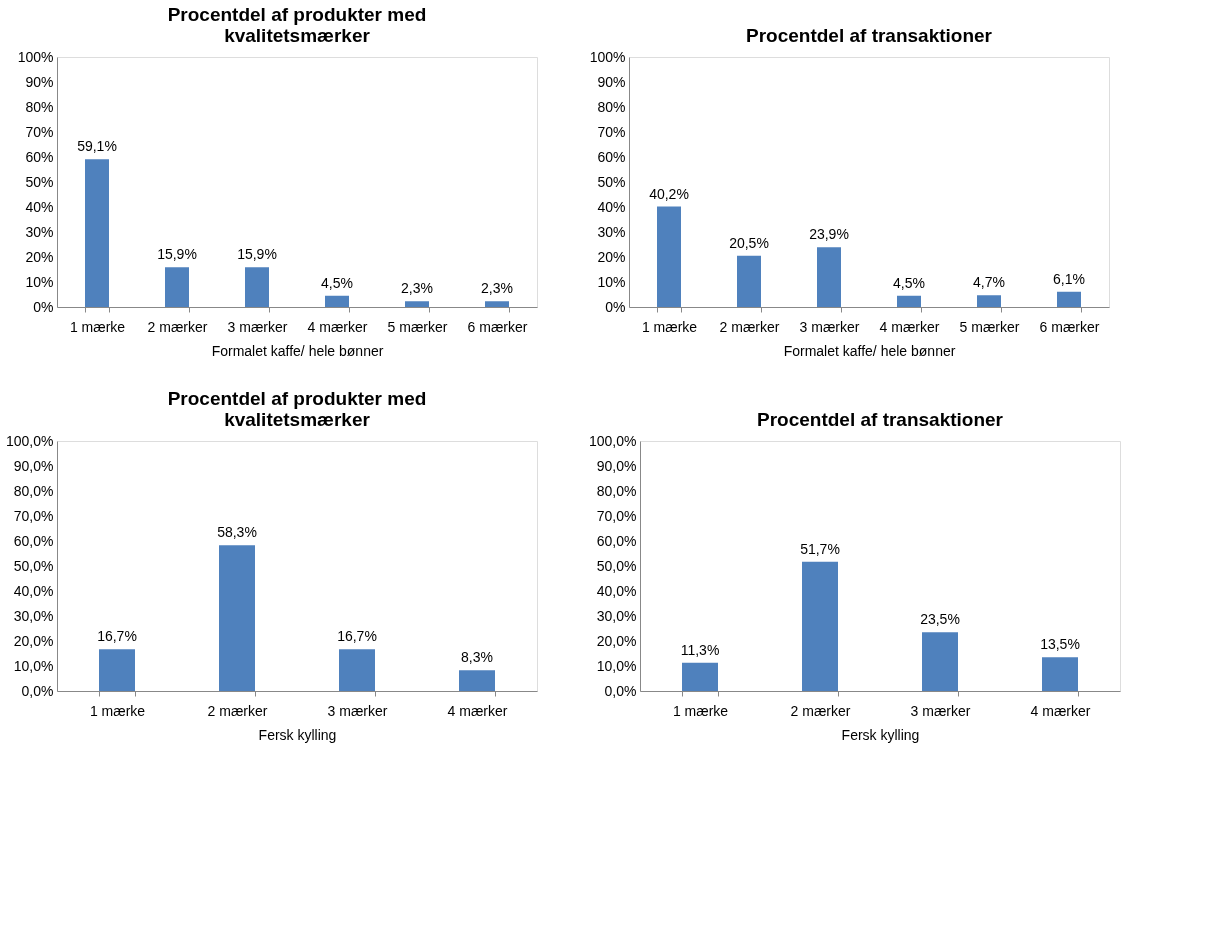  Describe the element at coordinates (749, 242) in the screenshot. I see `data-label: 20,5%` at that location.